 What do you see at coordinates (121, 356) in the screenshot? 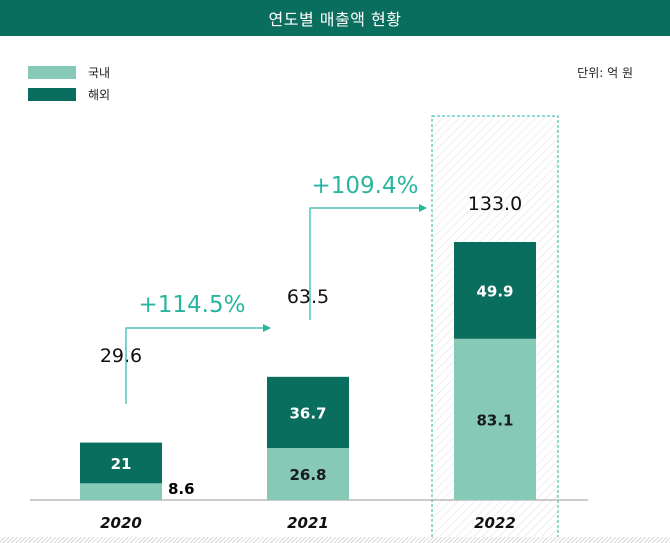
I see `total-label-2020: 29.6` at bounding box center [121, 356].